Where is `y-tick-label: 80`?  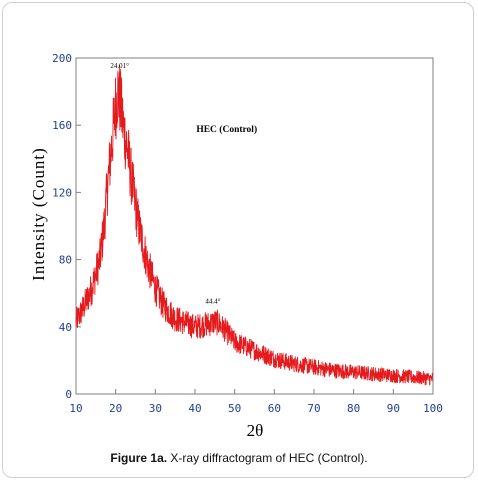 y-tick-label: 80 is located at coordinates (65, 260).